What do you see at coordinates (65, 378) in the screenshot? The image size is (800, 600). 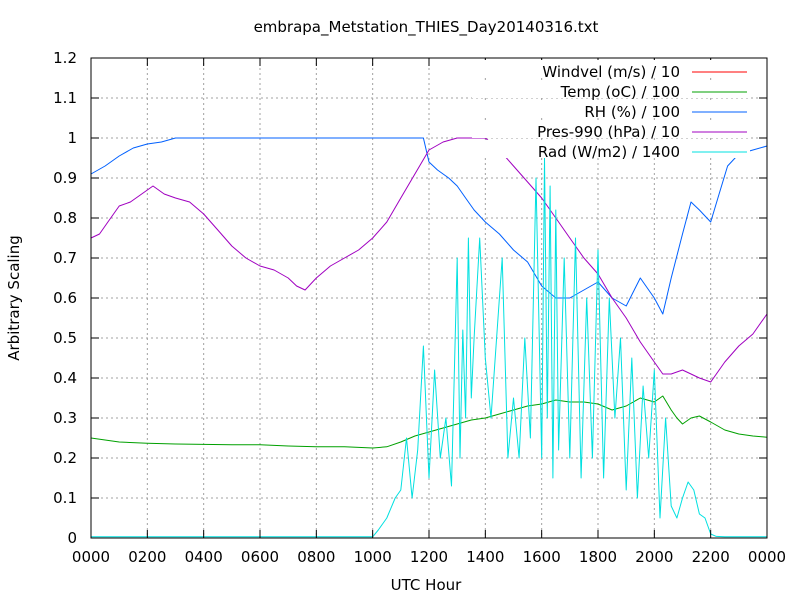 I see `y-tick-label: 0.4` at bounding box center [65, 378].